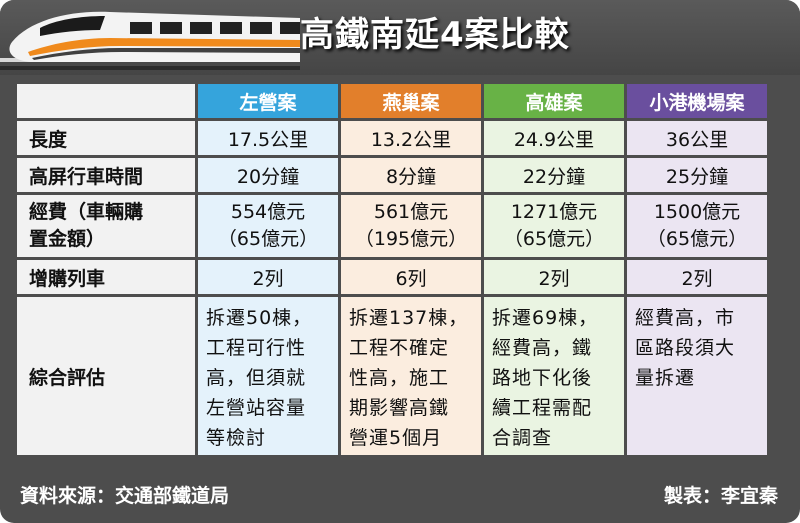 Image resolution: width=800 pixels, height=523 pixels. Describe the element at coordinates (106, 138) in the screenshot. I see `row-label-length: 長度` at that location.